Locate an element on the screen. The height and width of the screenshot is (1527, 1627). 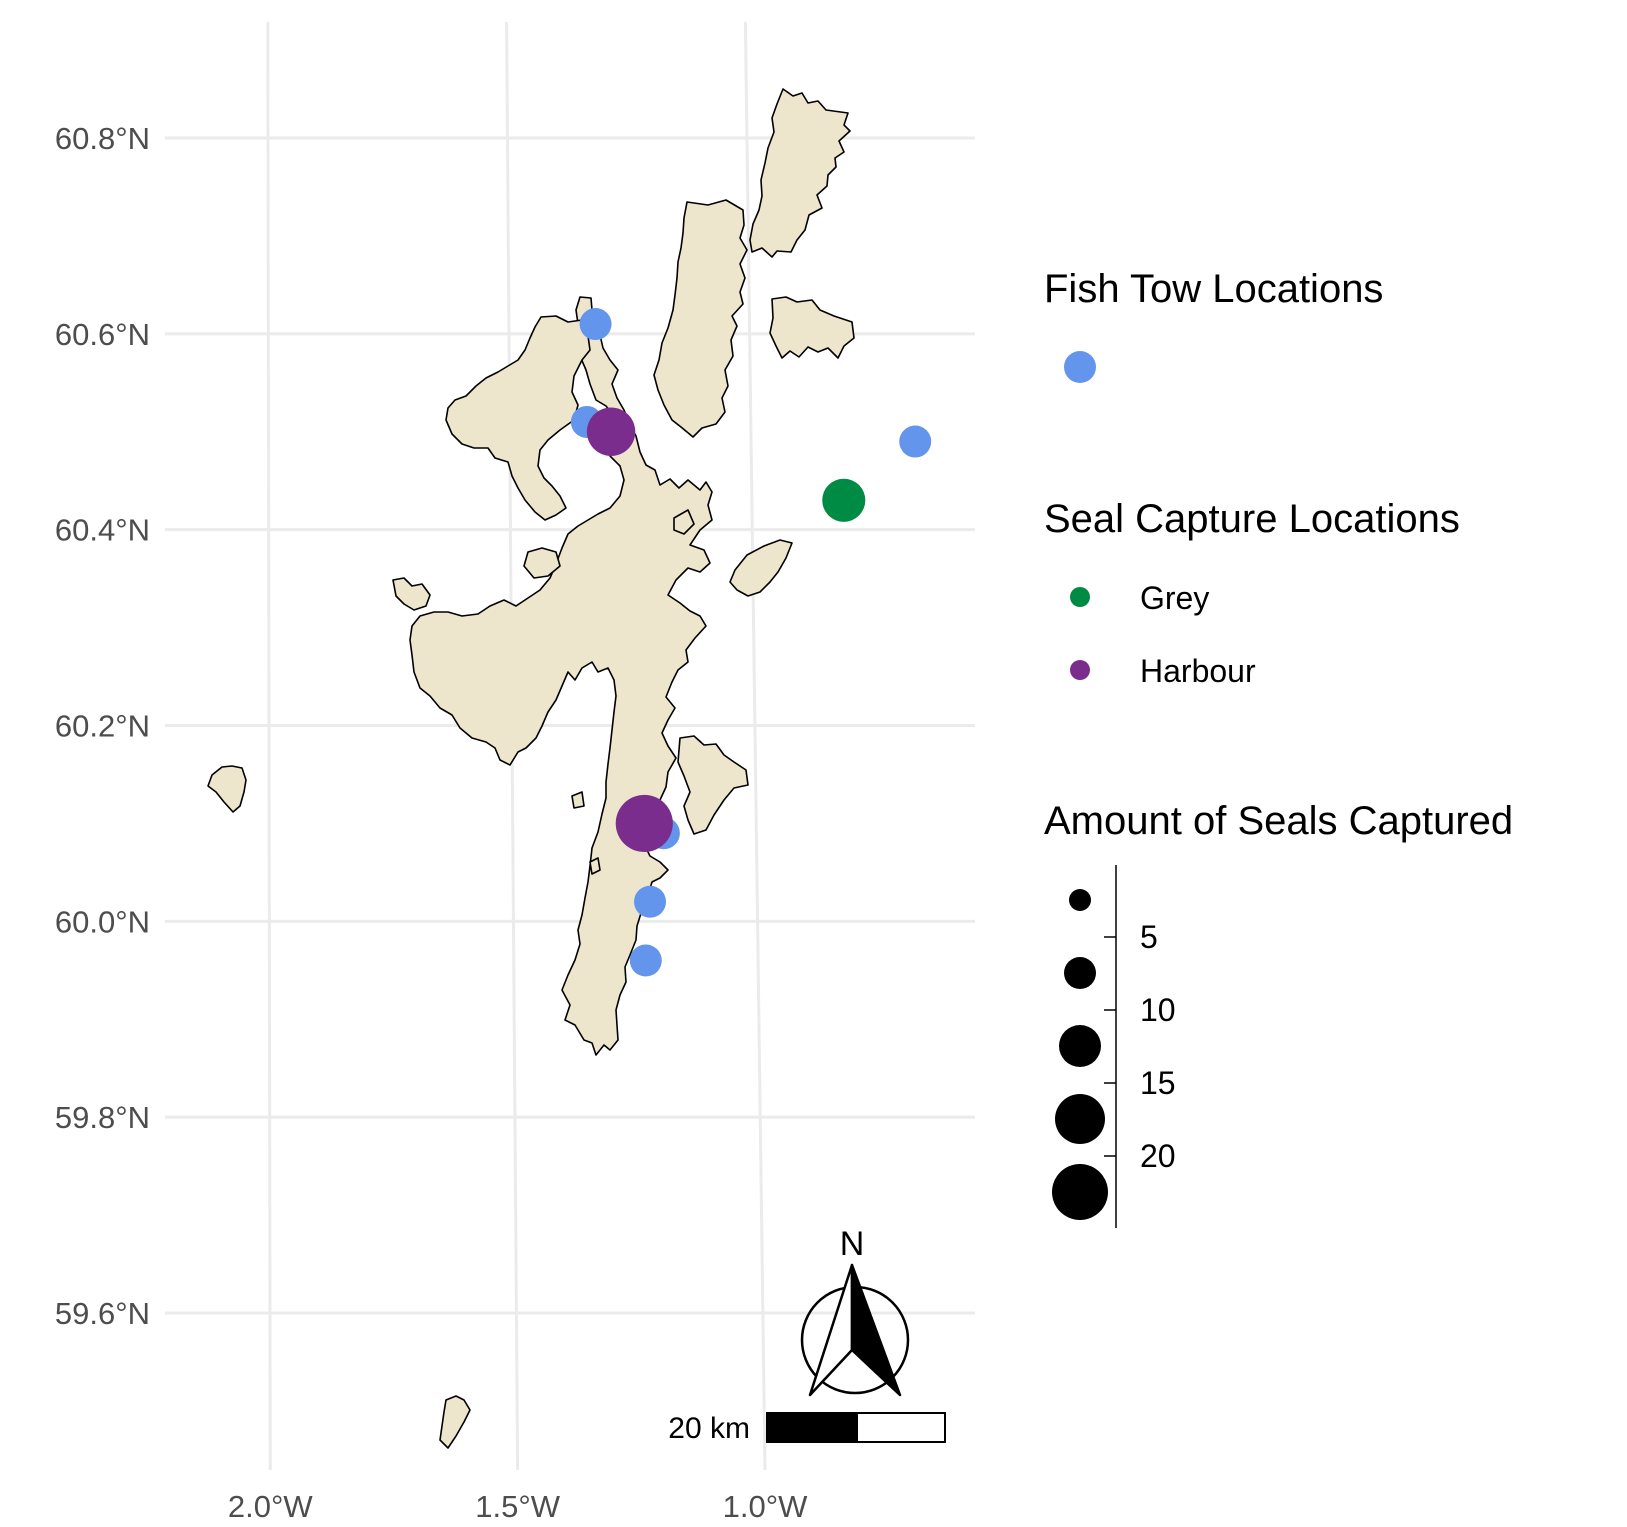
scale-bar: 20 km is located at coordinates (807, 1428).